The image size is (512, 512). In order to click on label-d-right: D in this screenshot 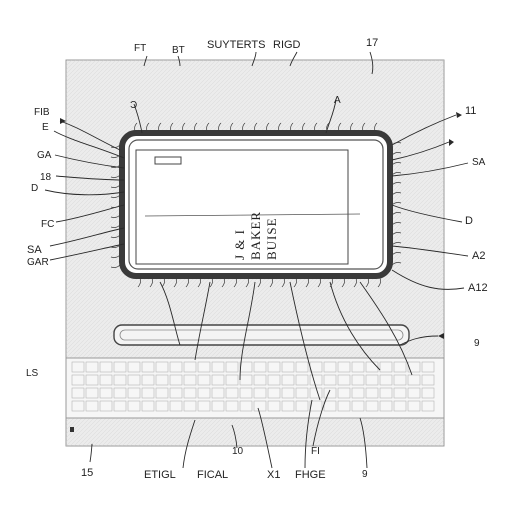, I will do `click(469, 221)`.